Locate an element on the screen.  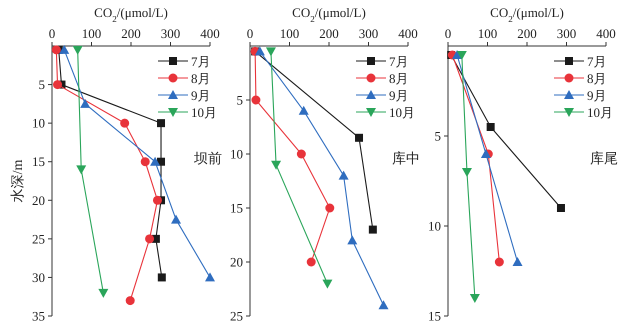
annotation: 库尾 is located at coordinates (604, 159).